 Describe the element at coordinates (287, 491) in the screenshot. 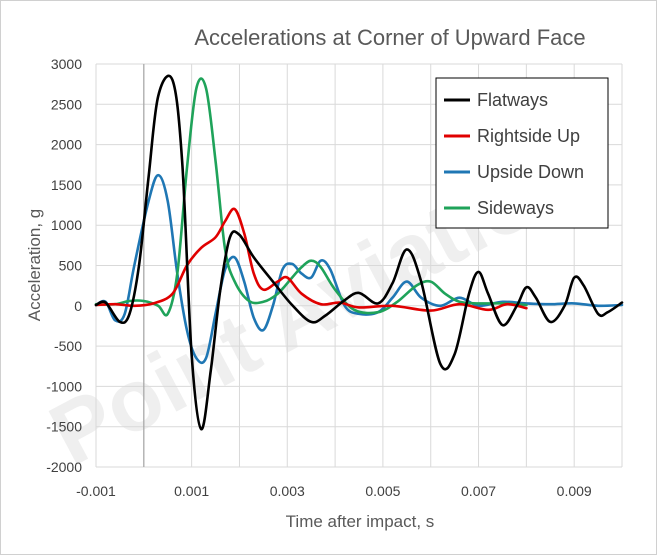

I see `x-tick-label: 0.003` at that location.